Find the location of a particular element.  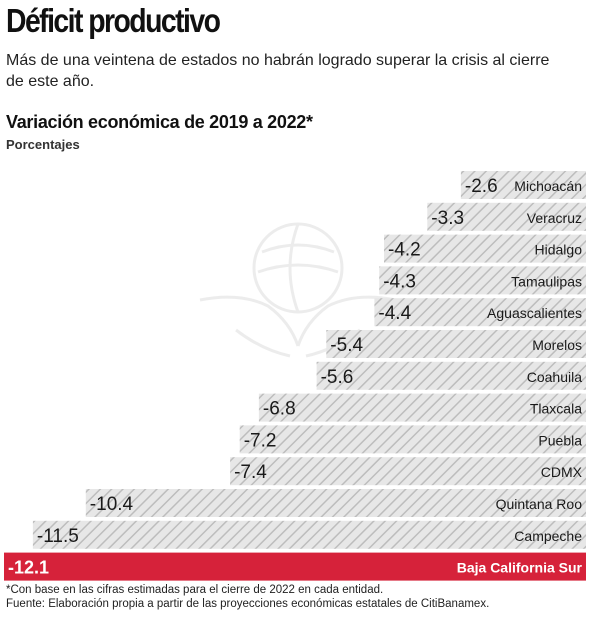

chart-title: Variación económica de 2019 a 2022* is located at coordinates (159, 122).